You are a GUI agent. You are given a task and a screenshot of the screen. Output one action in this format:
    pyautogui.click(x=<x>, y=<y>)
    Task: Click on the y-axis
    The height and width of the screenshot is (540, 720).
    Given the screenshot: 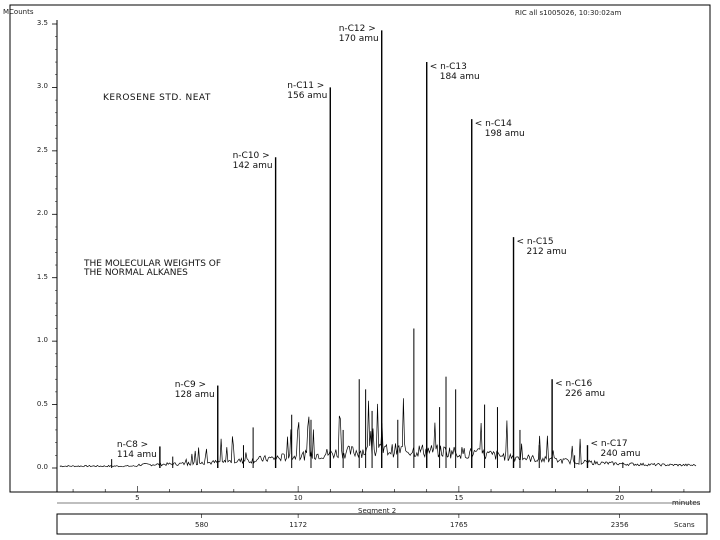 What is the action you would take?
    pyautogui.click(x=54, y=246)
    